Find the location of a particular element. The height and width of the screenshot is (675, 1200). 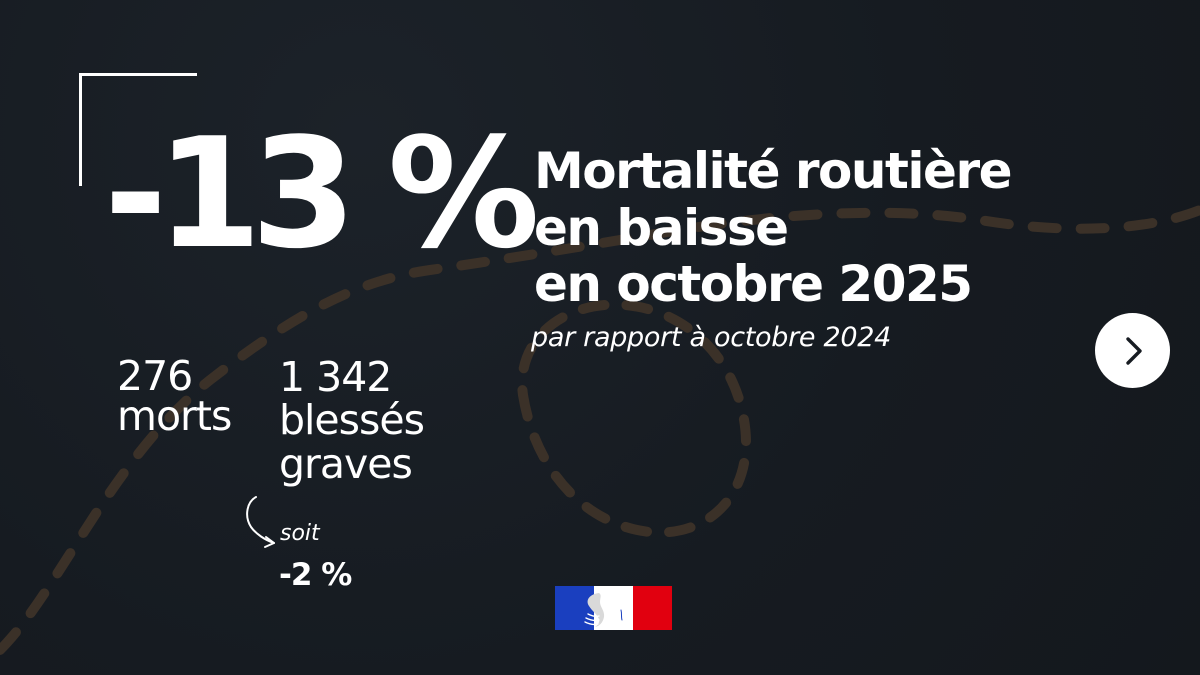

headline-line-1: Mortalité routière is located at coordinates (773, 171).